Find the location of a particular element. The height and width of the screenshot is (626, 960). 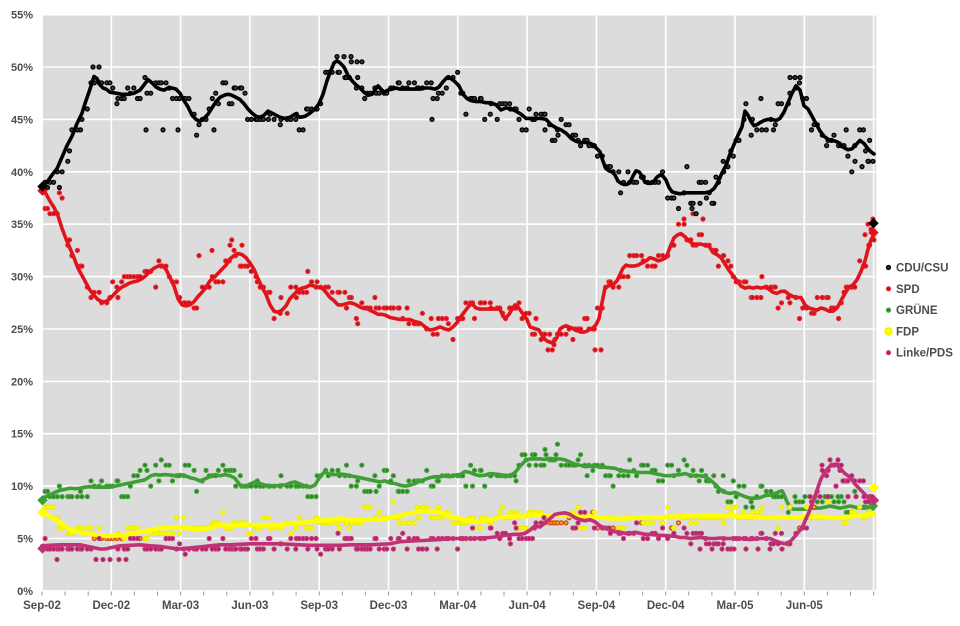

svg-text: Dec-04 is located at coordinates (666, 606).